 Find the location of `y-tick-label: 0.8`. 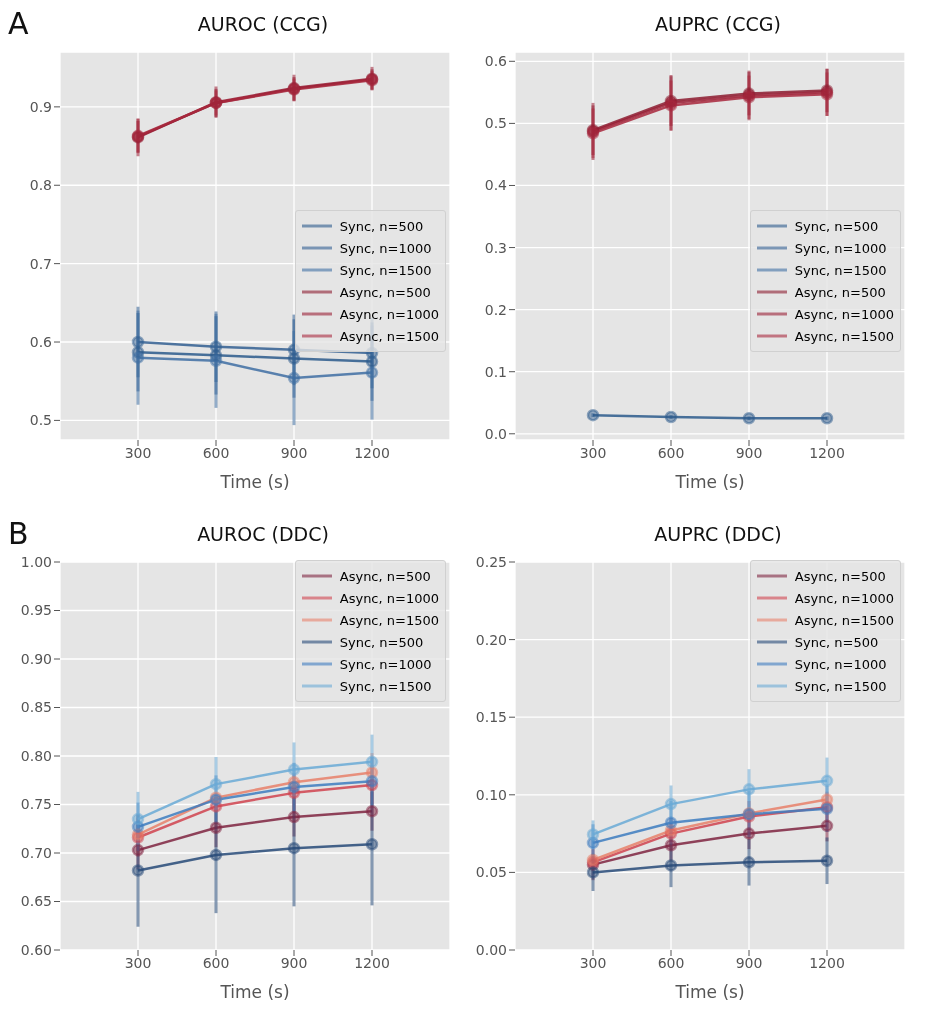

y-tick-label: 0.8 is located at coordinates (40, 185).